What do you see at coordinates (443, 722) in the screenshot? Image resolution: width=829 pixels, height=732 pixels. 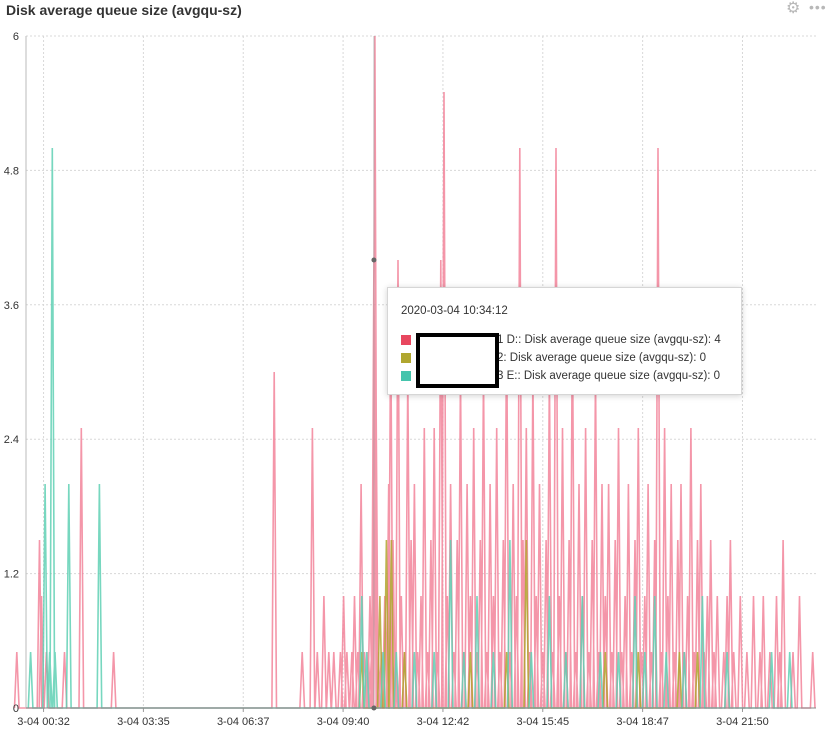 I see `x-tick-label: 3-04 12:42` at bounding box center [443, 722].